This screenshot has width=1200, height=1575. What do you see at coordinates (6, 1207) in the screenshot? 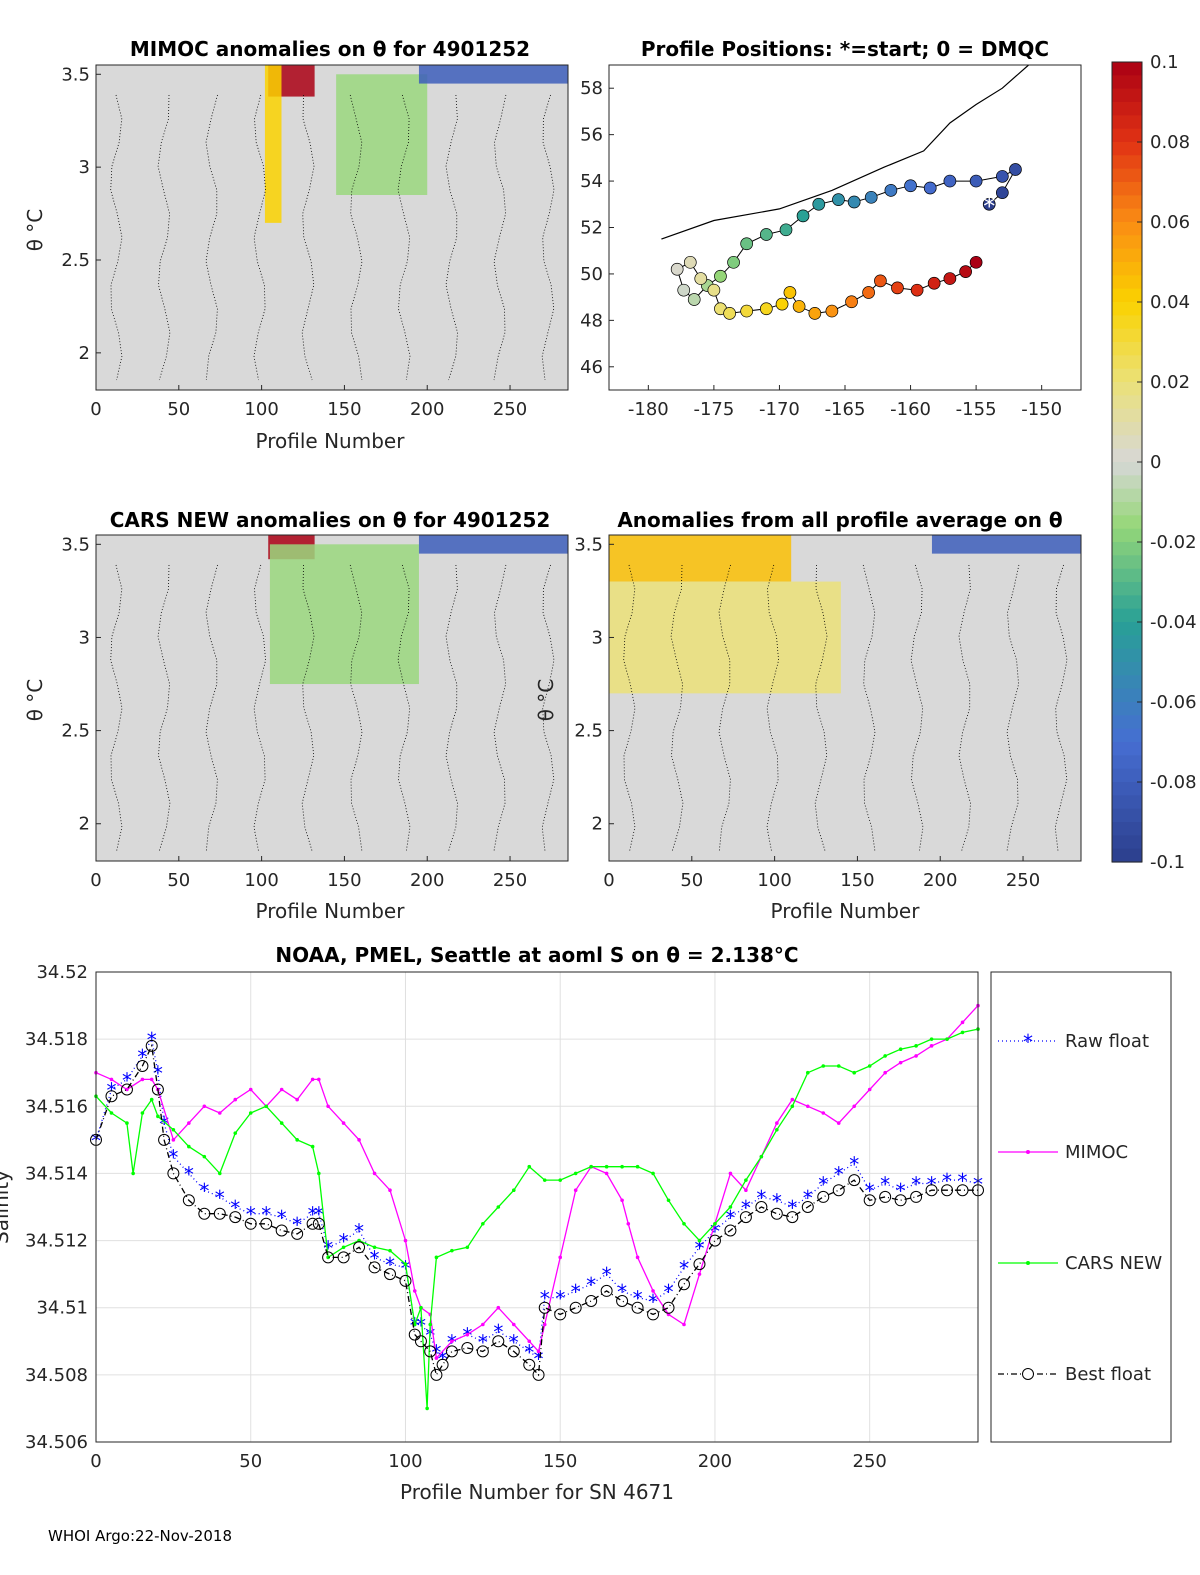
I see `salinity-ylabel: Salinity` at bounding box center [6, 1207].